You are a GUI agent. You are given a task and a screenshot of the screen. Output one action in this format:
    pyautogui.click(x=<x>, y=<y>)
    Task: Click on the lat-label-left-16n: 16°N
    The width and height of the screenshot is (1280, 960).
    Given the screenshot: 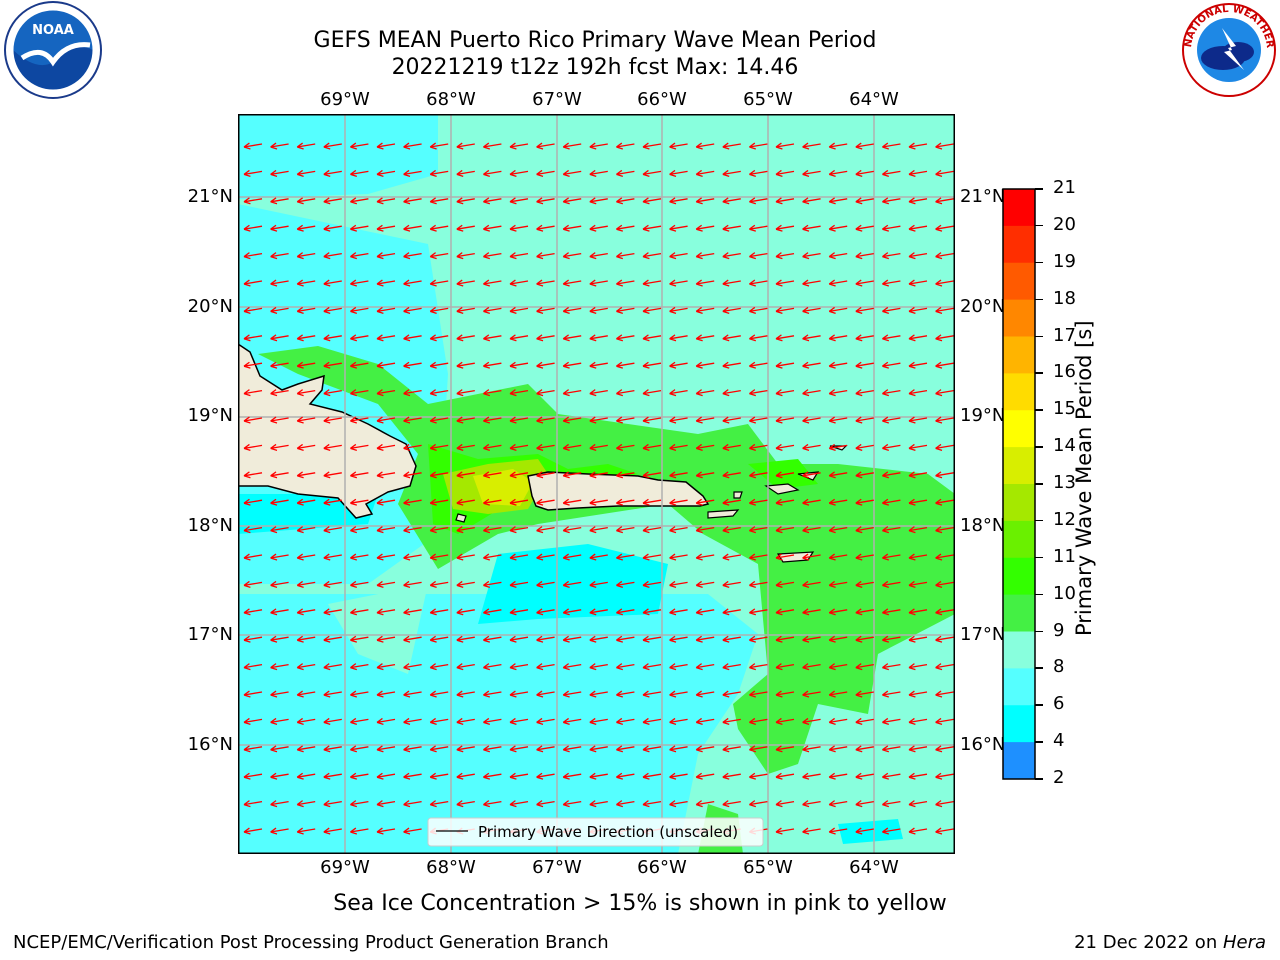 What is the action you would take?
    pyautogui.click(x=210, y=744)
    